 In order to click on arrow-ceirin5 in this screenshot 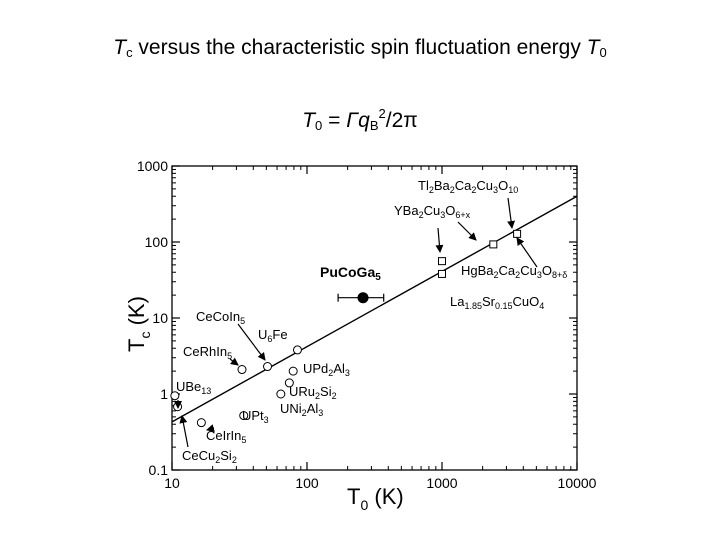, I will do `click(210, 428)`.